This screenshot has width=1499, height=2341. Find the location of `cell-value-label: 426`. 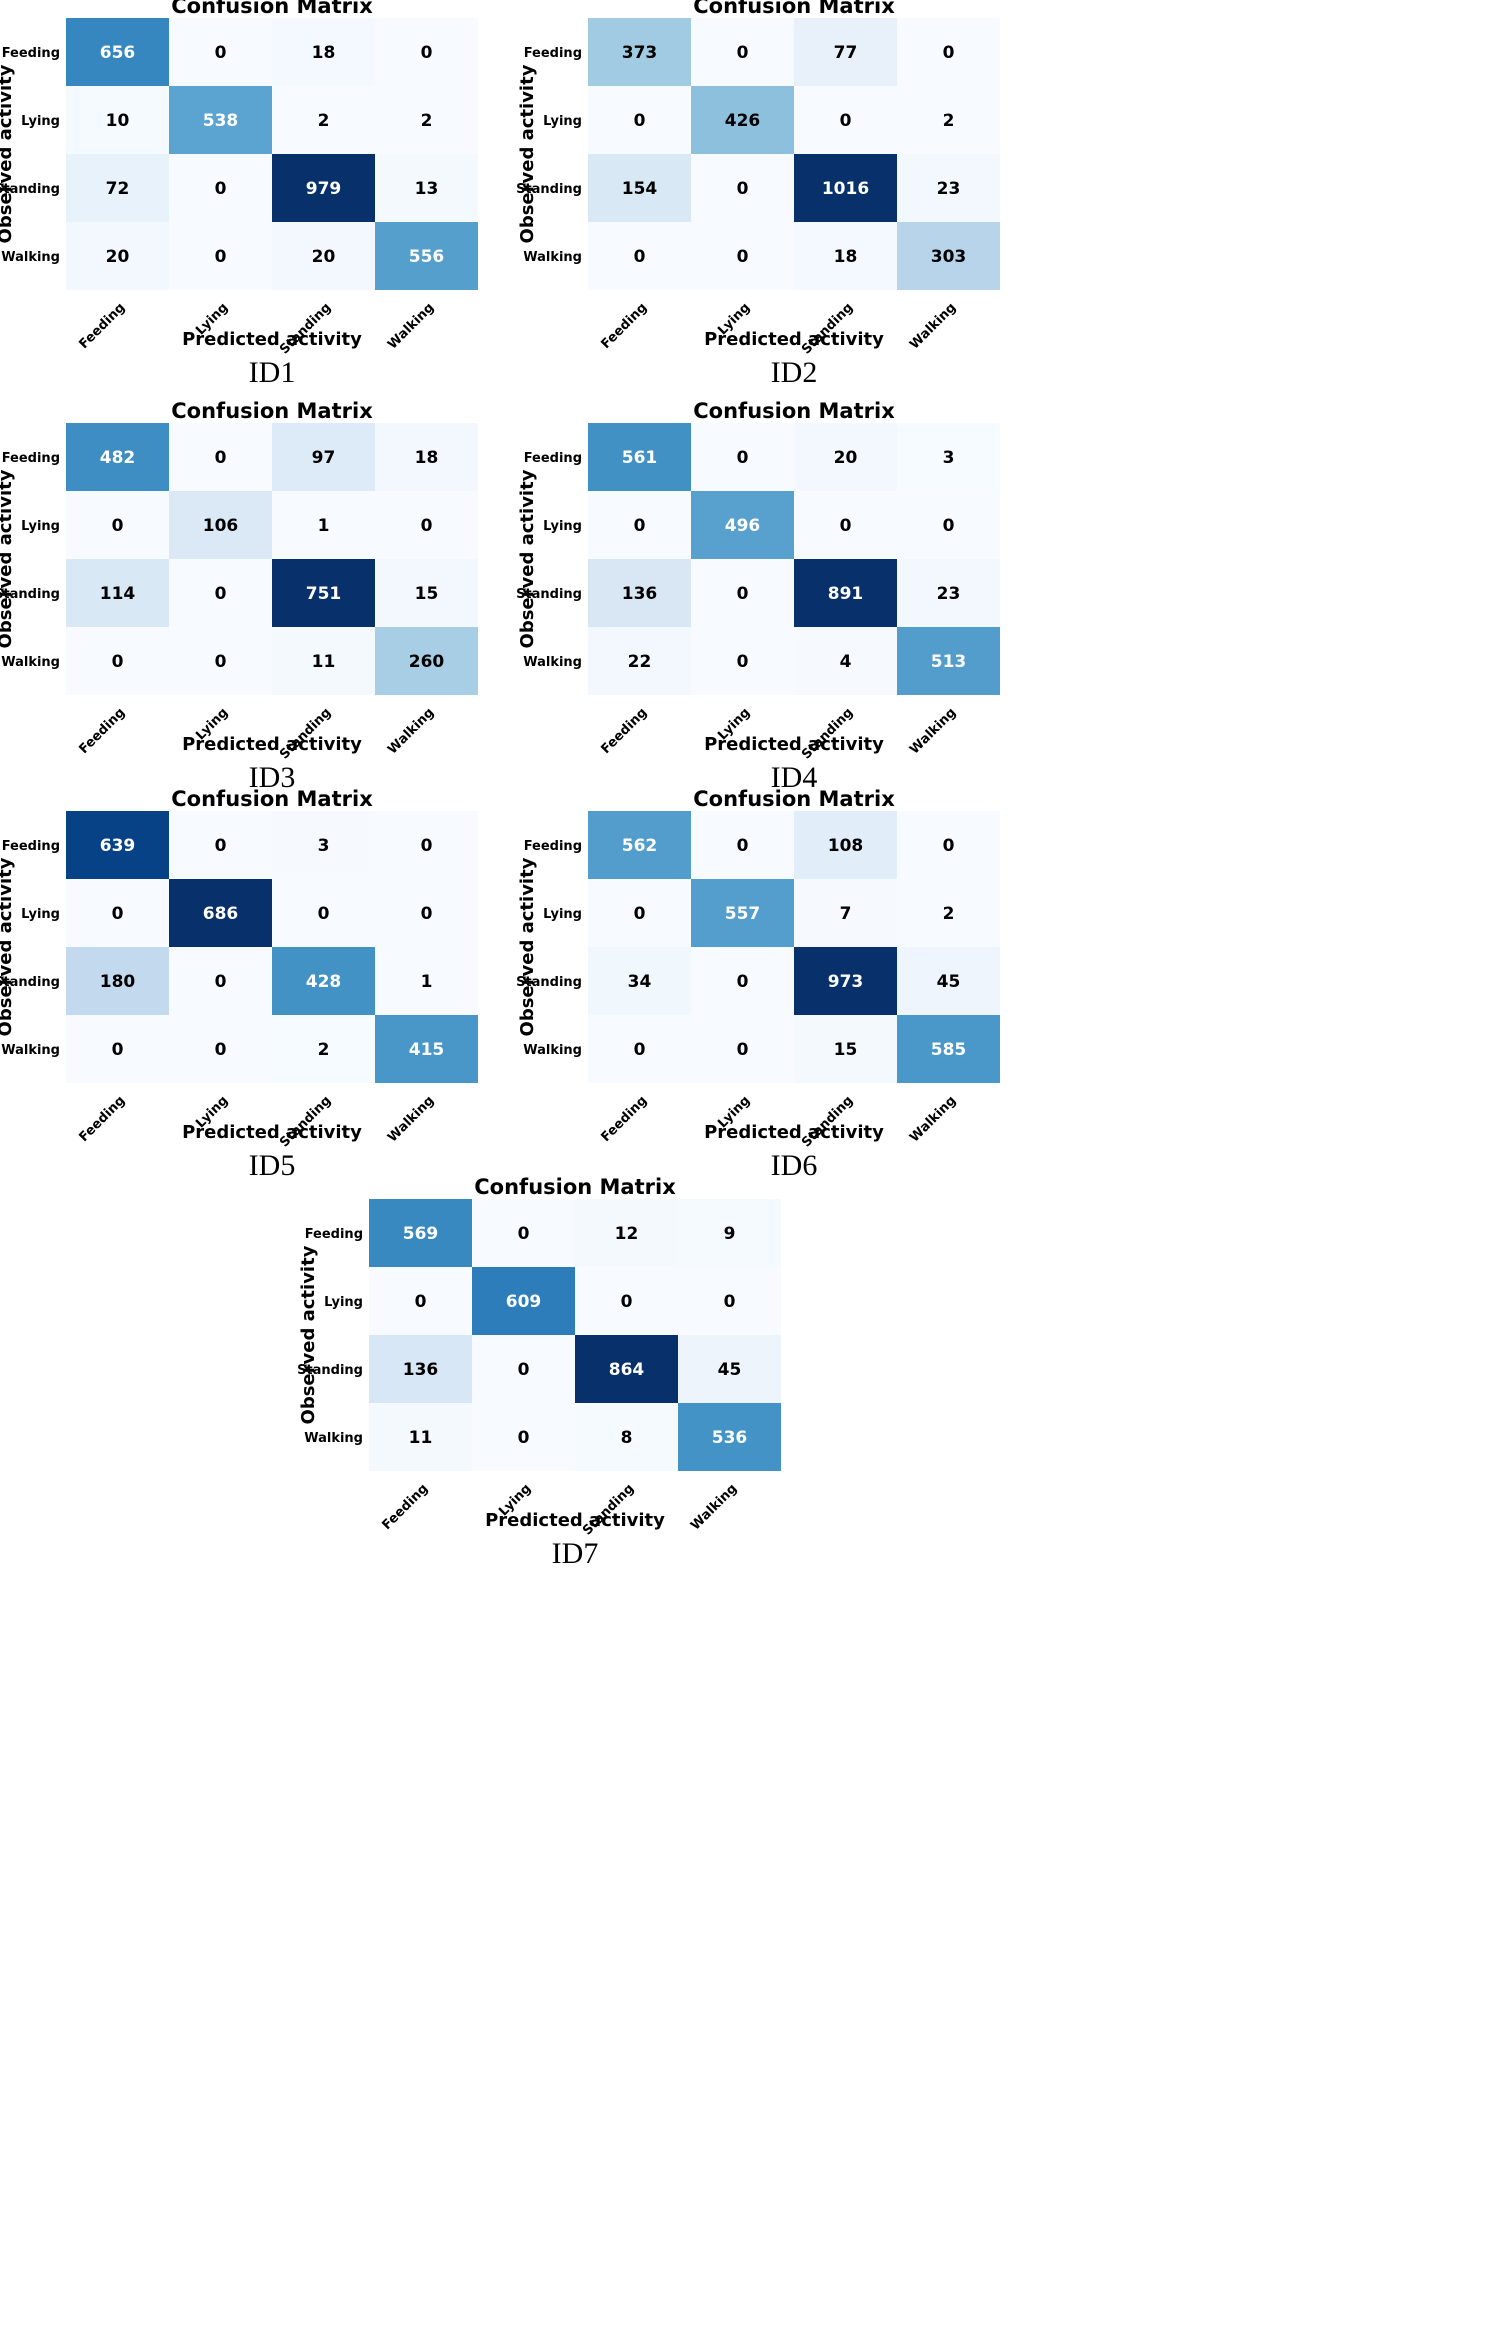

cell-value-label: 426 is located at coordinates (743, 121).